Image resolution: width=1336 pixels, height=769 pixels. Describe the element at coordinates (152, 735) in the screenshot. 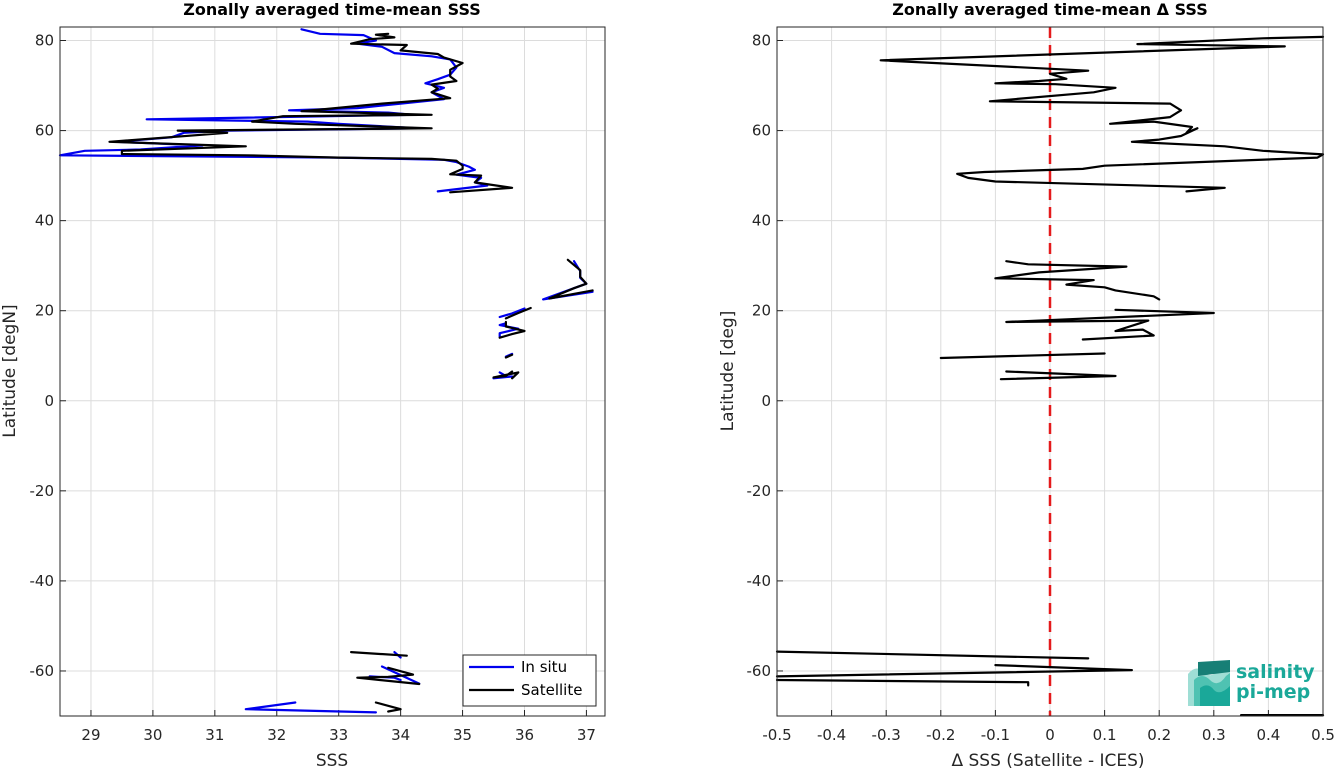

I see `sss-x-tick-label: 30` at that location.